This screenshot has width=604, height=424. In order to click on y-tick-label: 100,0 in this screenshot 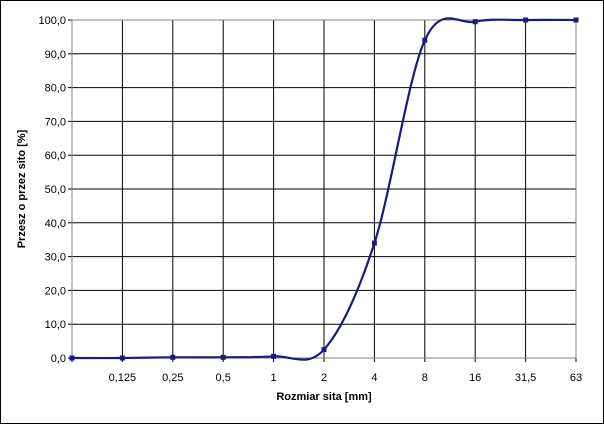, I will do `click(52, 21)`.